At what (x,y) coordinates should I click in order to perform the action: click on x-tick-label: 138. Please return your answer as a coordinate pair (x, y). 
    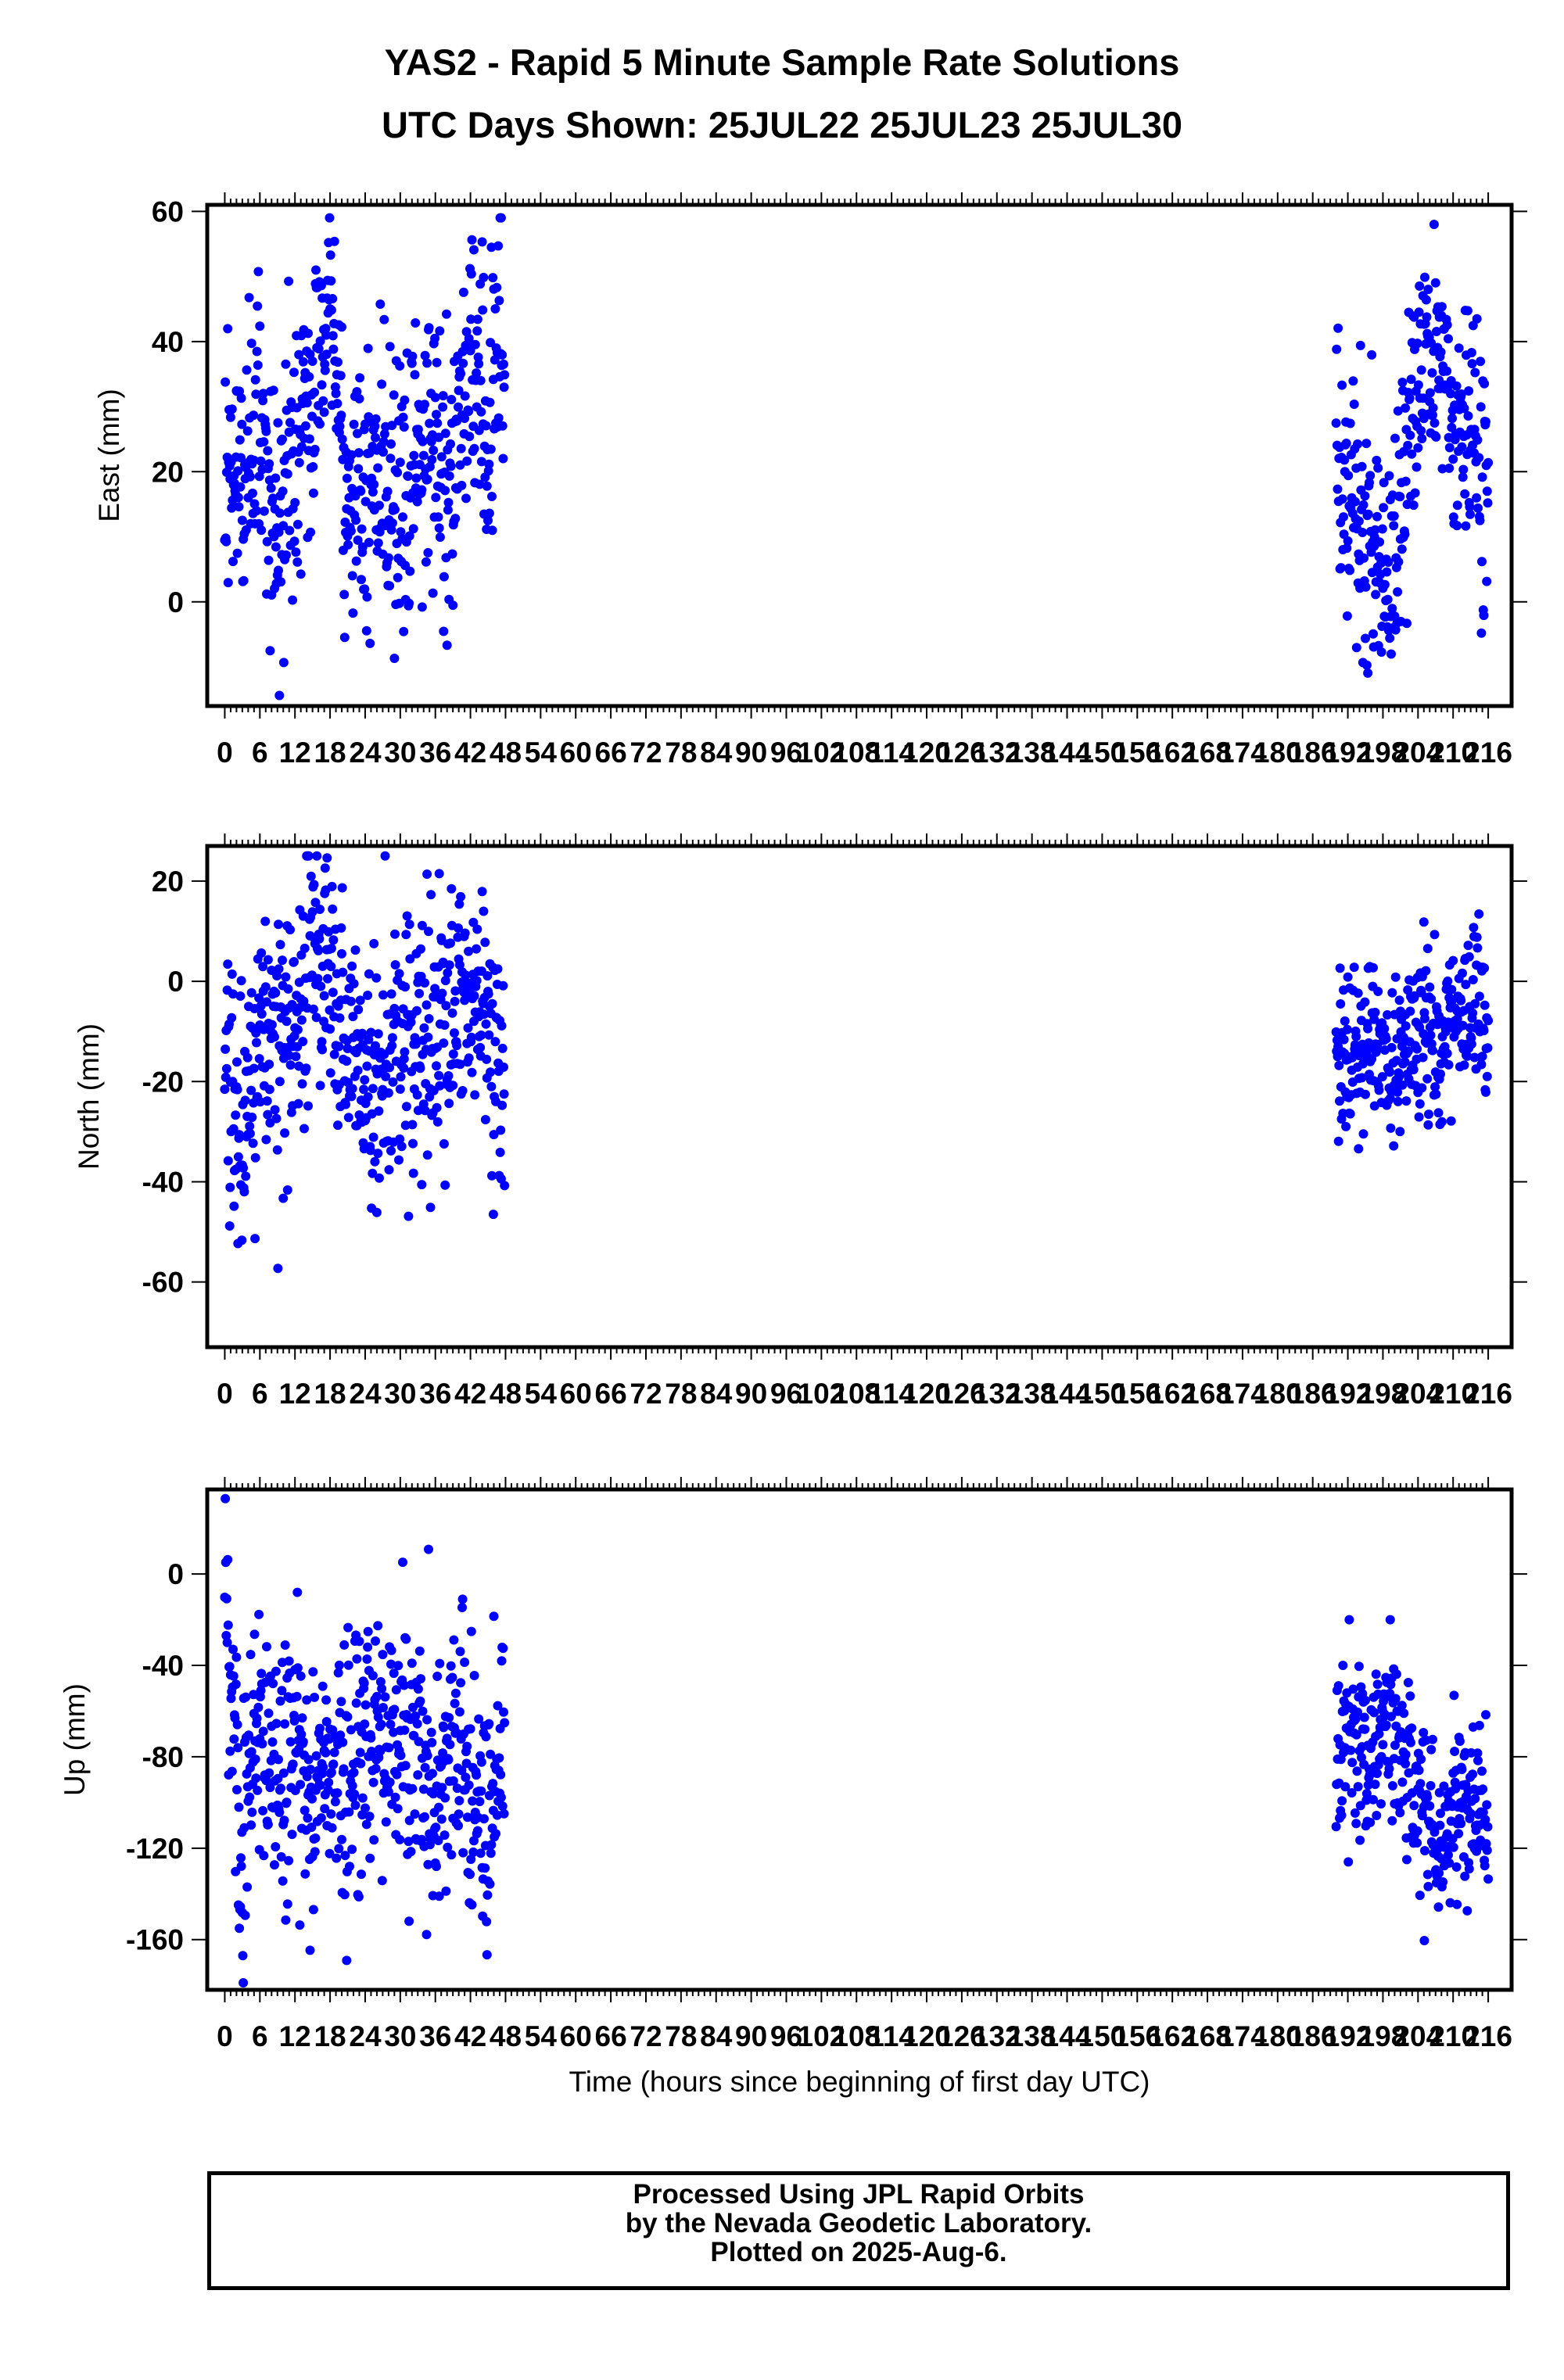
    Looking at the image, I should click on (1032, 753).